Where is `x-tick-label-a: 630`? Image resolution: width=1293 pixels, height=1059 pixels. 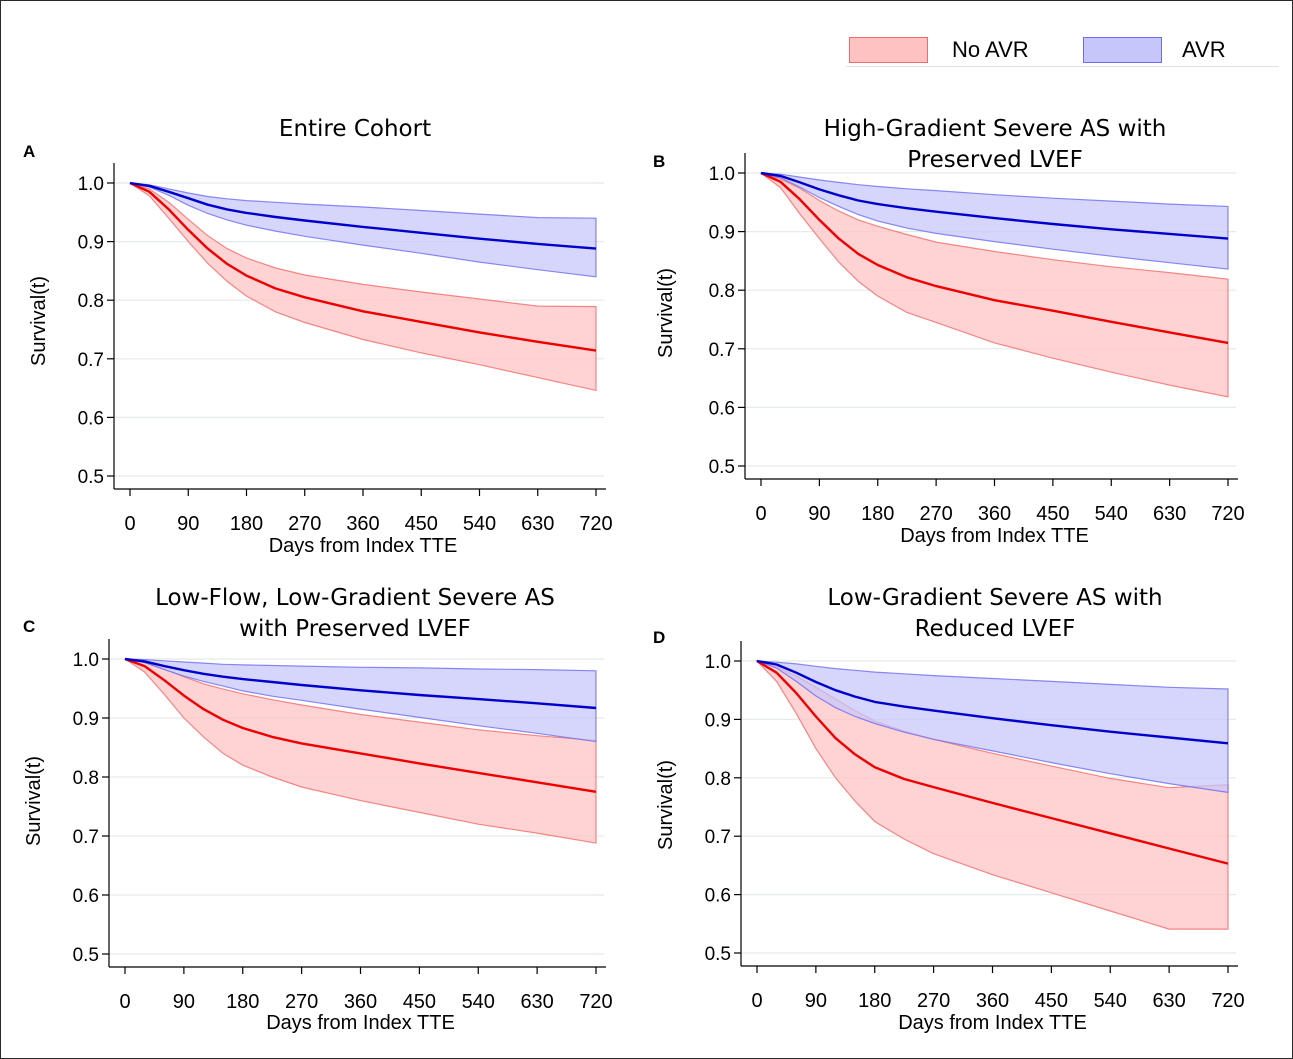
x-tick-label-a: 630 is located at coordinates (537, 524).